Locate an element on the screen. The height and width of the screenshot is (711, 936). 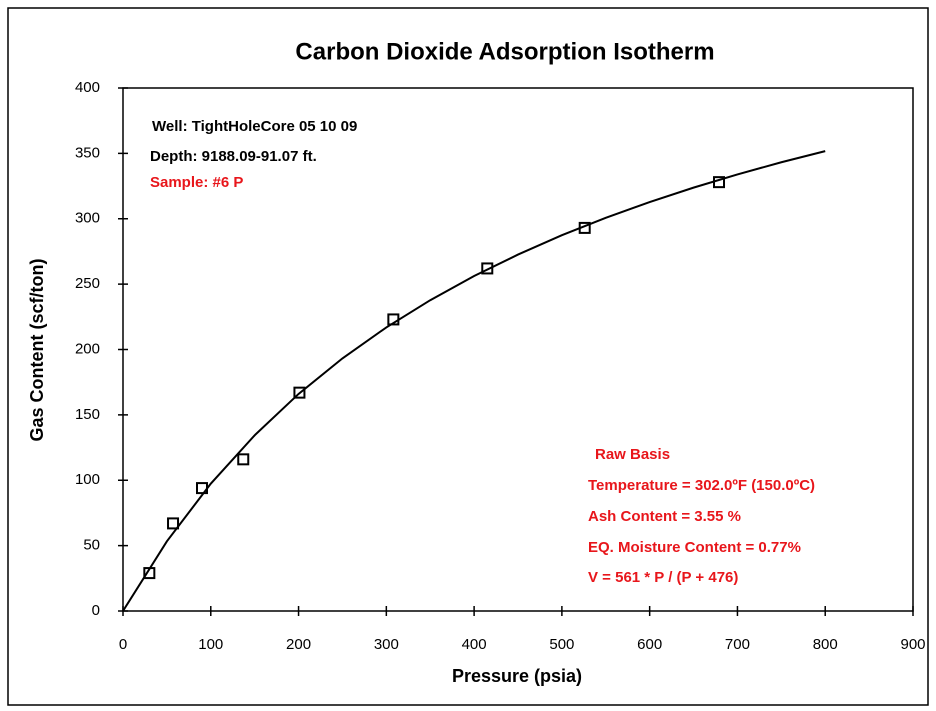
y-axis-label: Gas Content (scf/ton) is located at coordinates (37, 349).